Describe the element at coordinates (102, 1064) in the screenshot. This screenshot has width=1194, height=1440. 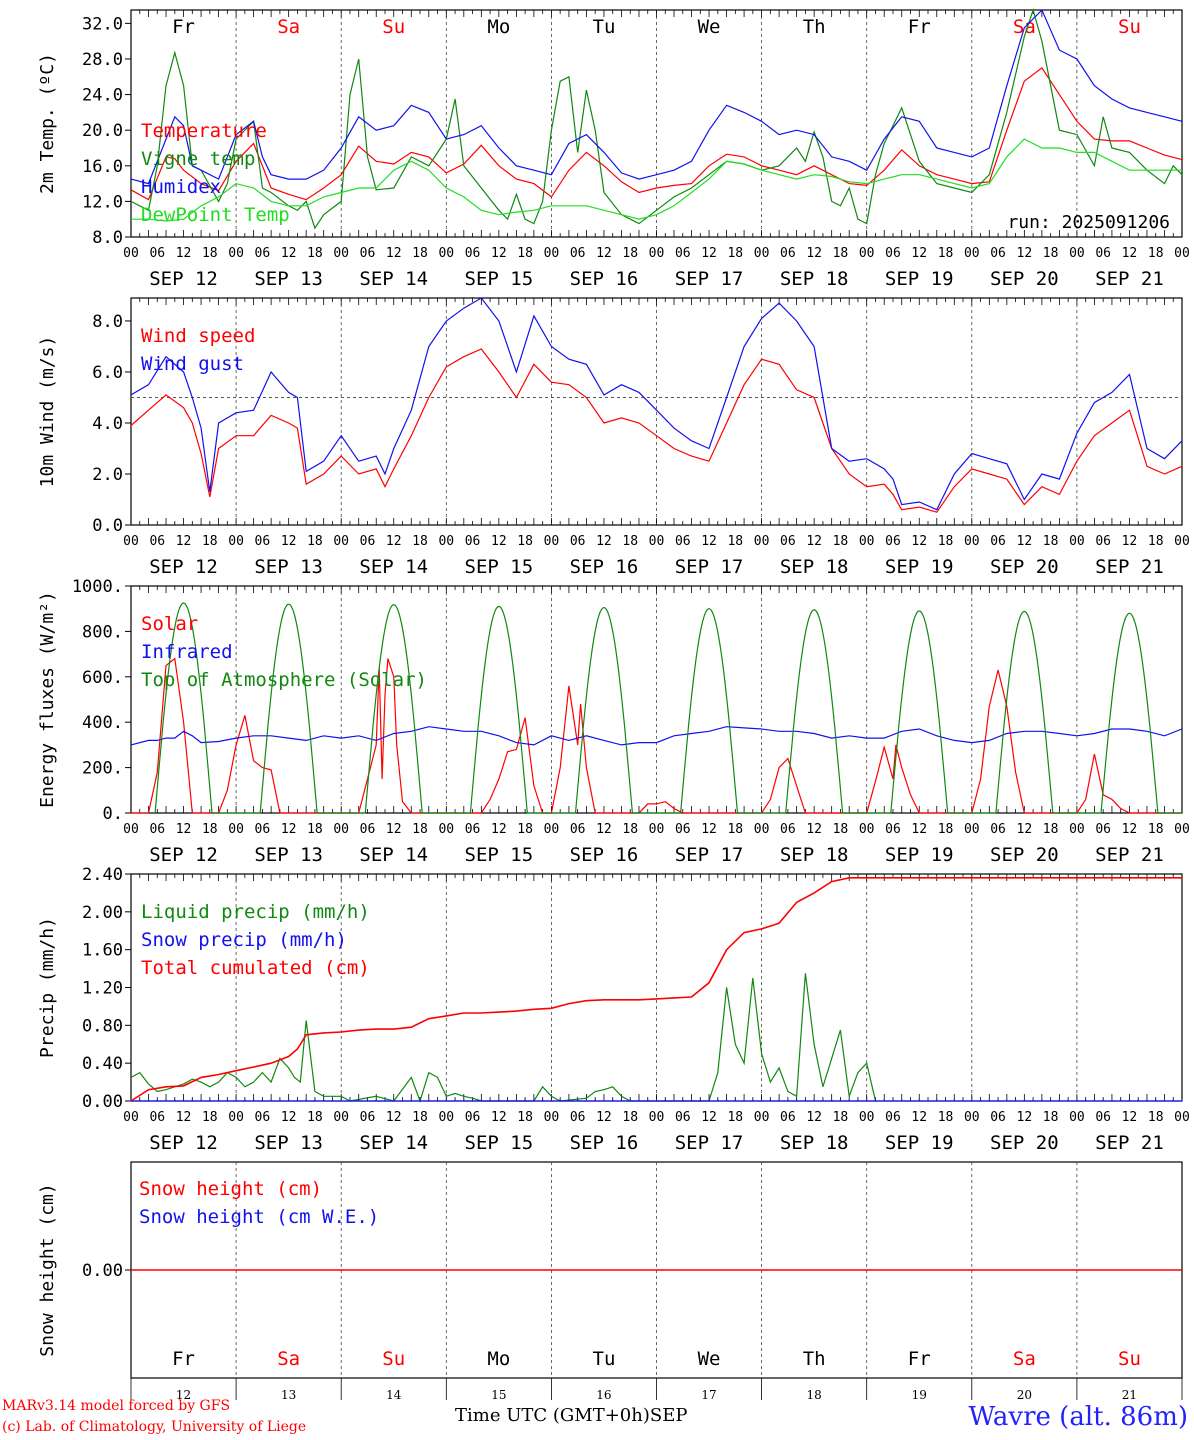
I see `y-tick-label: 0.40` at that location.